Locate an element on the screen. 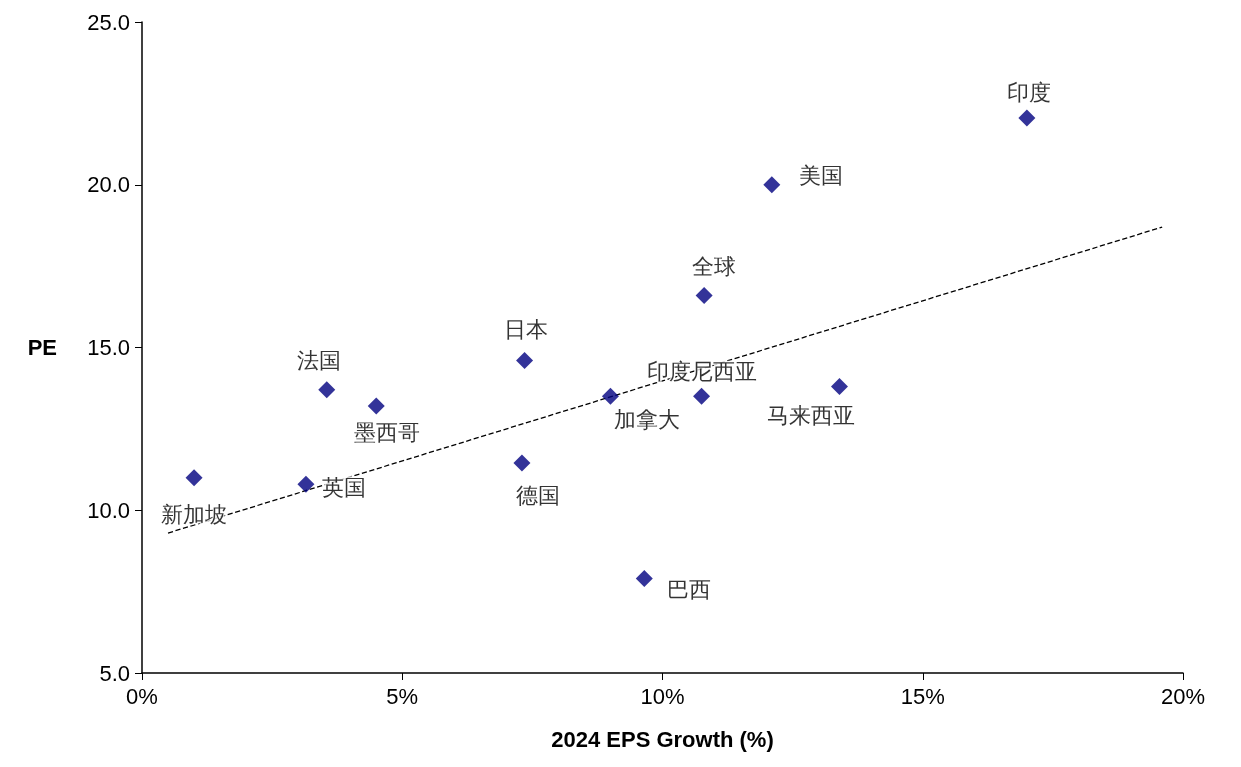 The width and height of the screenshot is (1241, 767). annotation: 全球 is located at coordinates (714, 266).